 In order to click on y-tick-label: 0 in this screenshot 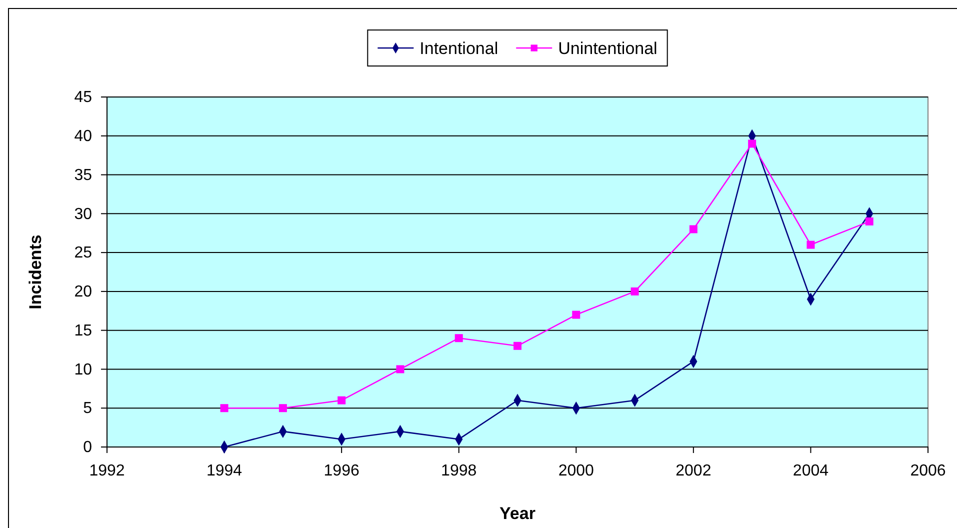, I will do `click(87, 447)`.